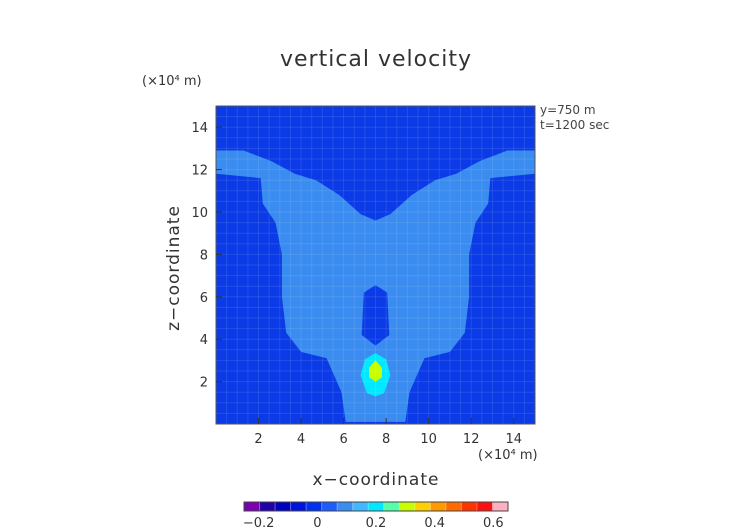 This screenshot has width=752, height=532. Describe the element at coordinates (204, 298) in the screenshot. I see `y-tick-label: 6` at that location.